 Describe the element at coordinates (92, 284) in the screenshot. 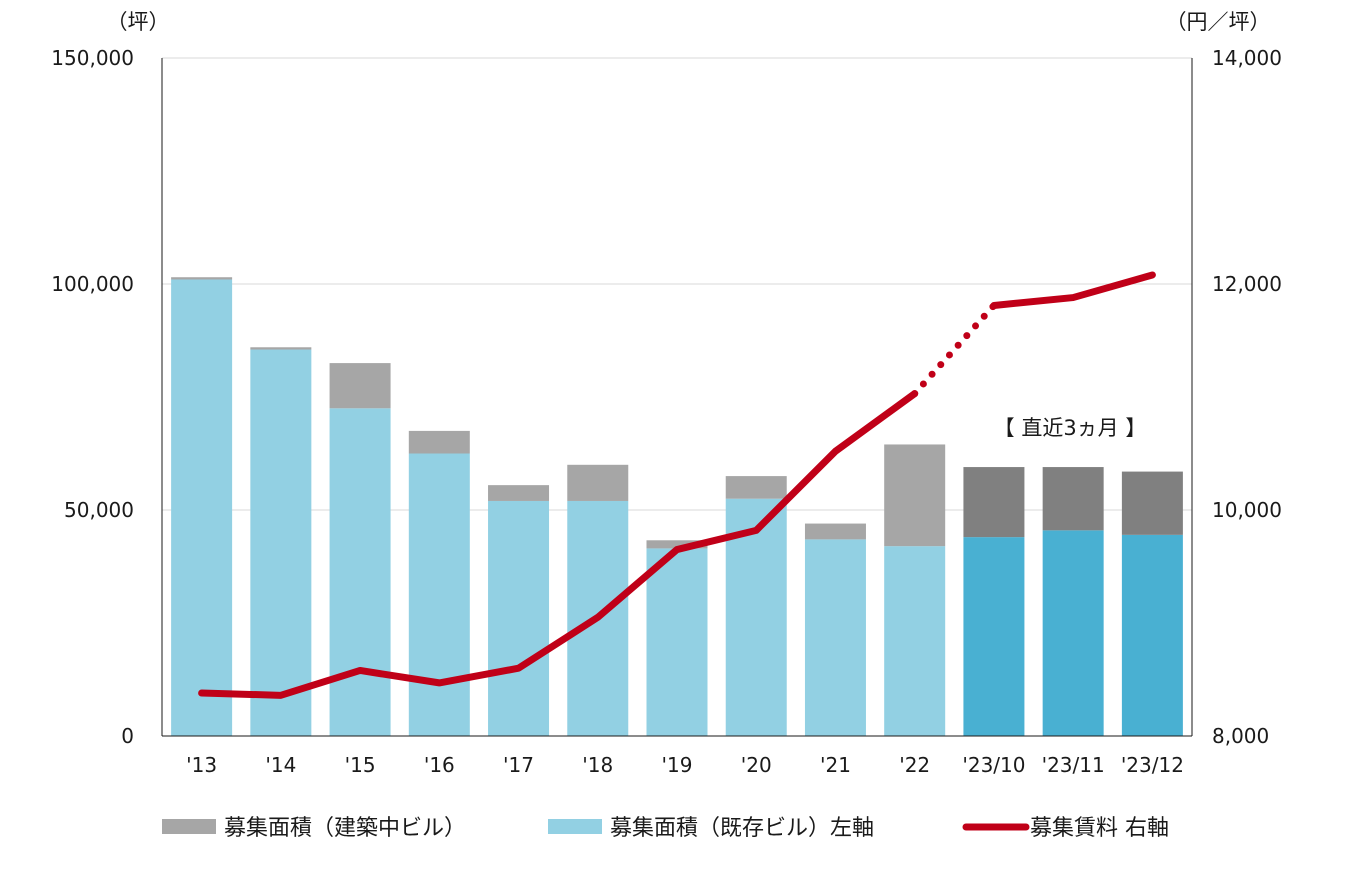

I see `left-tick-label: 100,000` at that location.